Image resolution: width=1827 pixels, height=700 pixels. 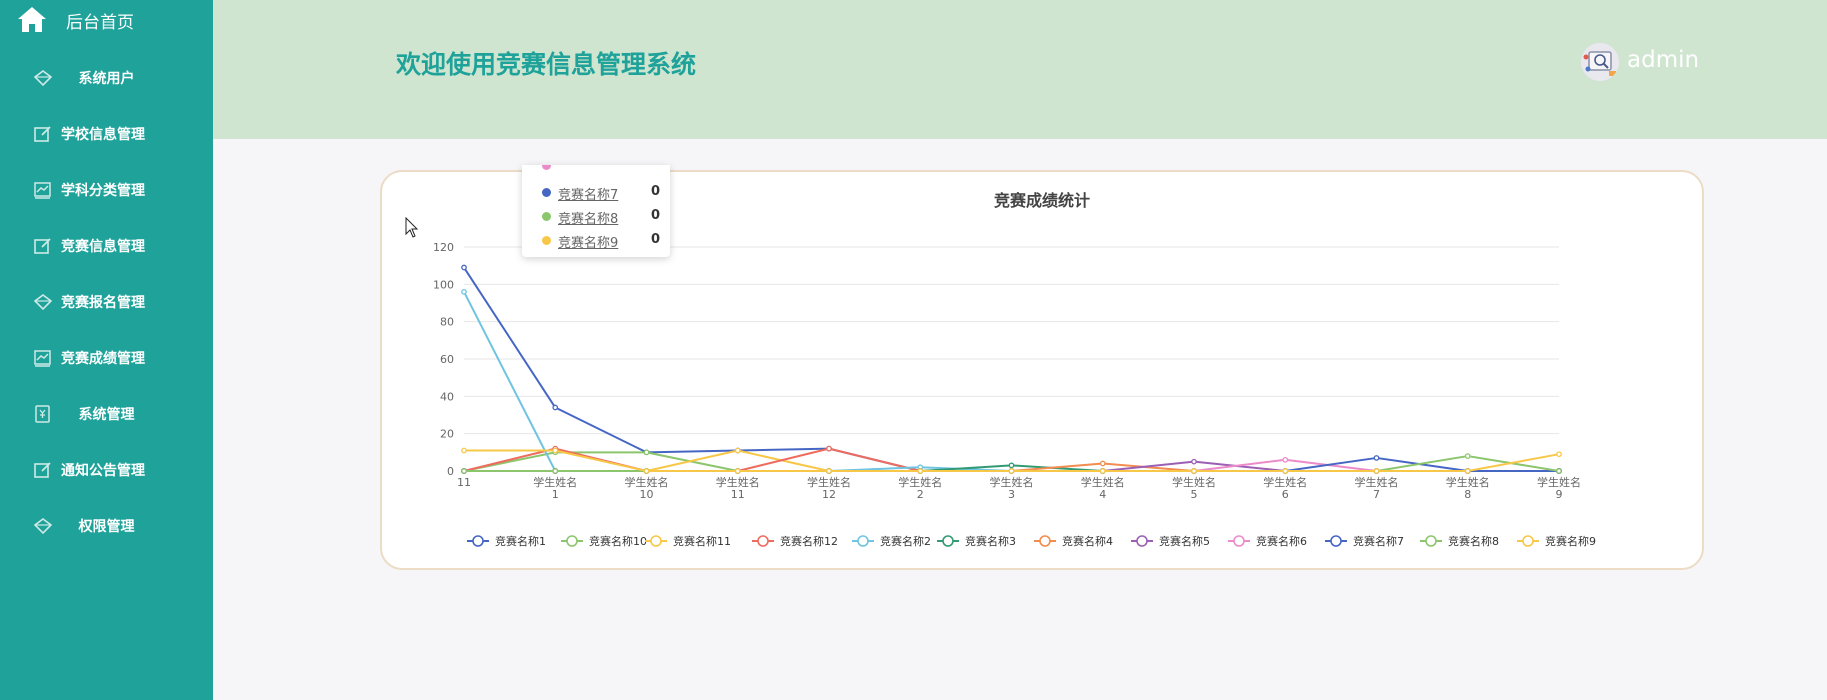 What do you see at coordinates (555, 488) in the screenshot?
I see `x-tick-label: 学生姓名 1` at bounding box center [555, 488].